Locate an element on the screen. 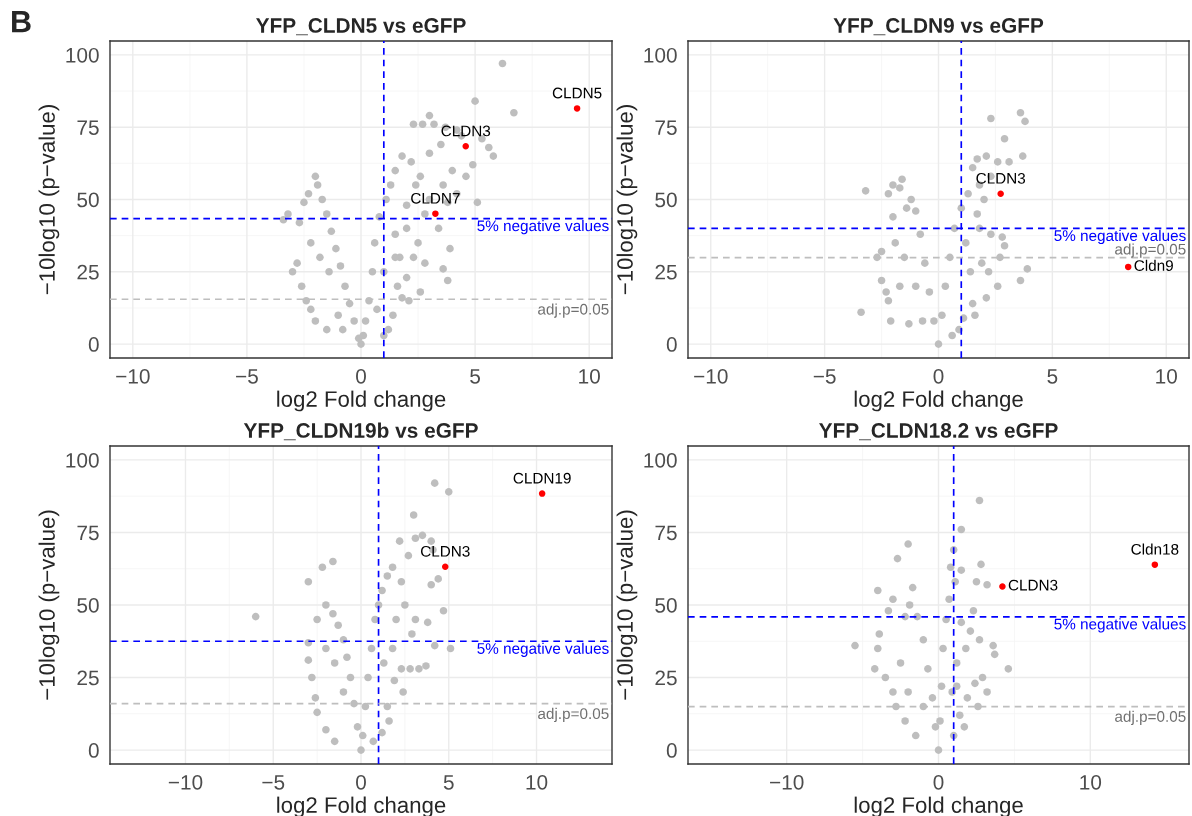 This screenshot has width=1192, height=816. chart-title: YFP_CLDN19b vs eGFP is located at coordinates (360, 431).